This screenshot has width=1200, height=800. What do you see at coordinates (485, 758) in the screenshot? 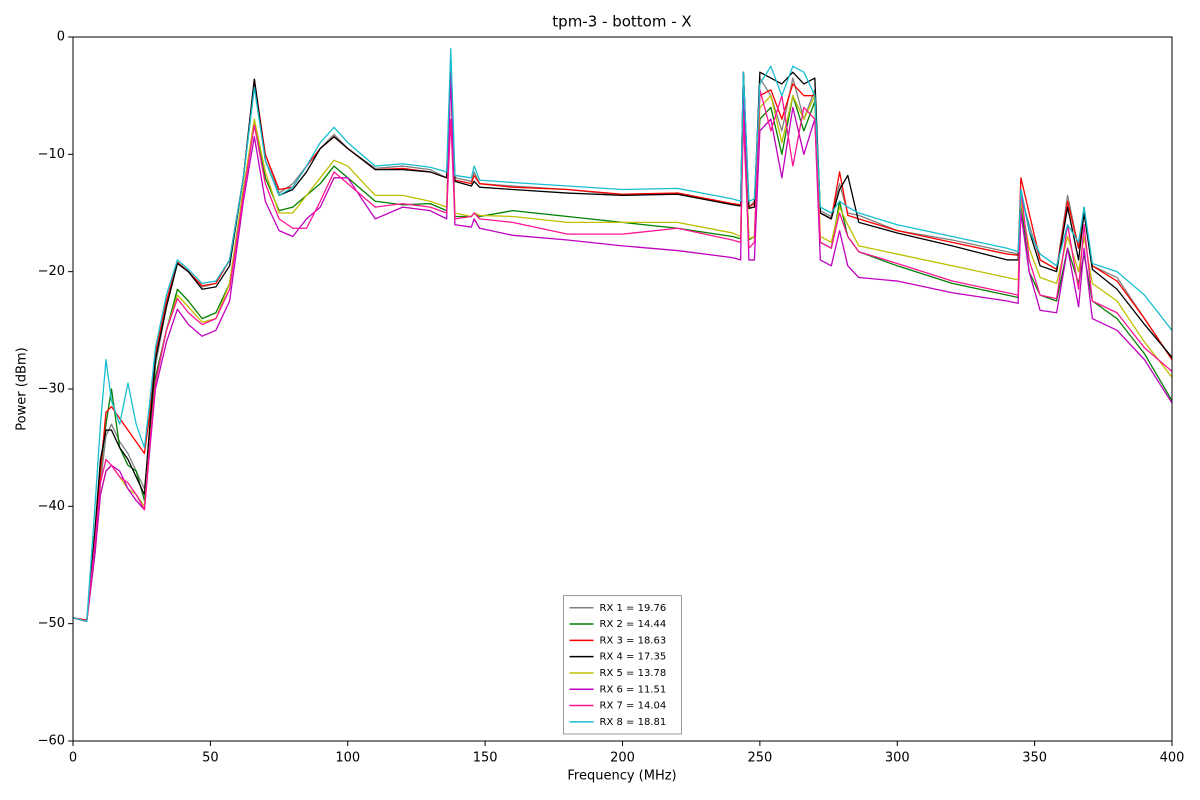
I see `x-tick-label: 150` at bounding box center [485, 758].